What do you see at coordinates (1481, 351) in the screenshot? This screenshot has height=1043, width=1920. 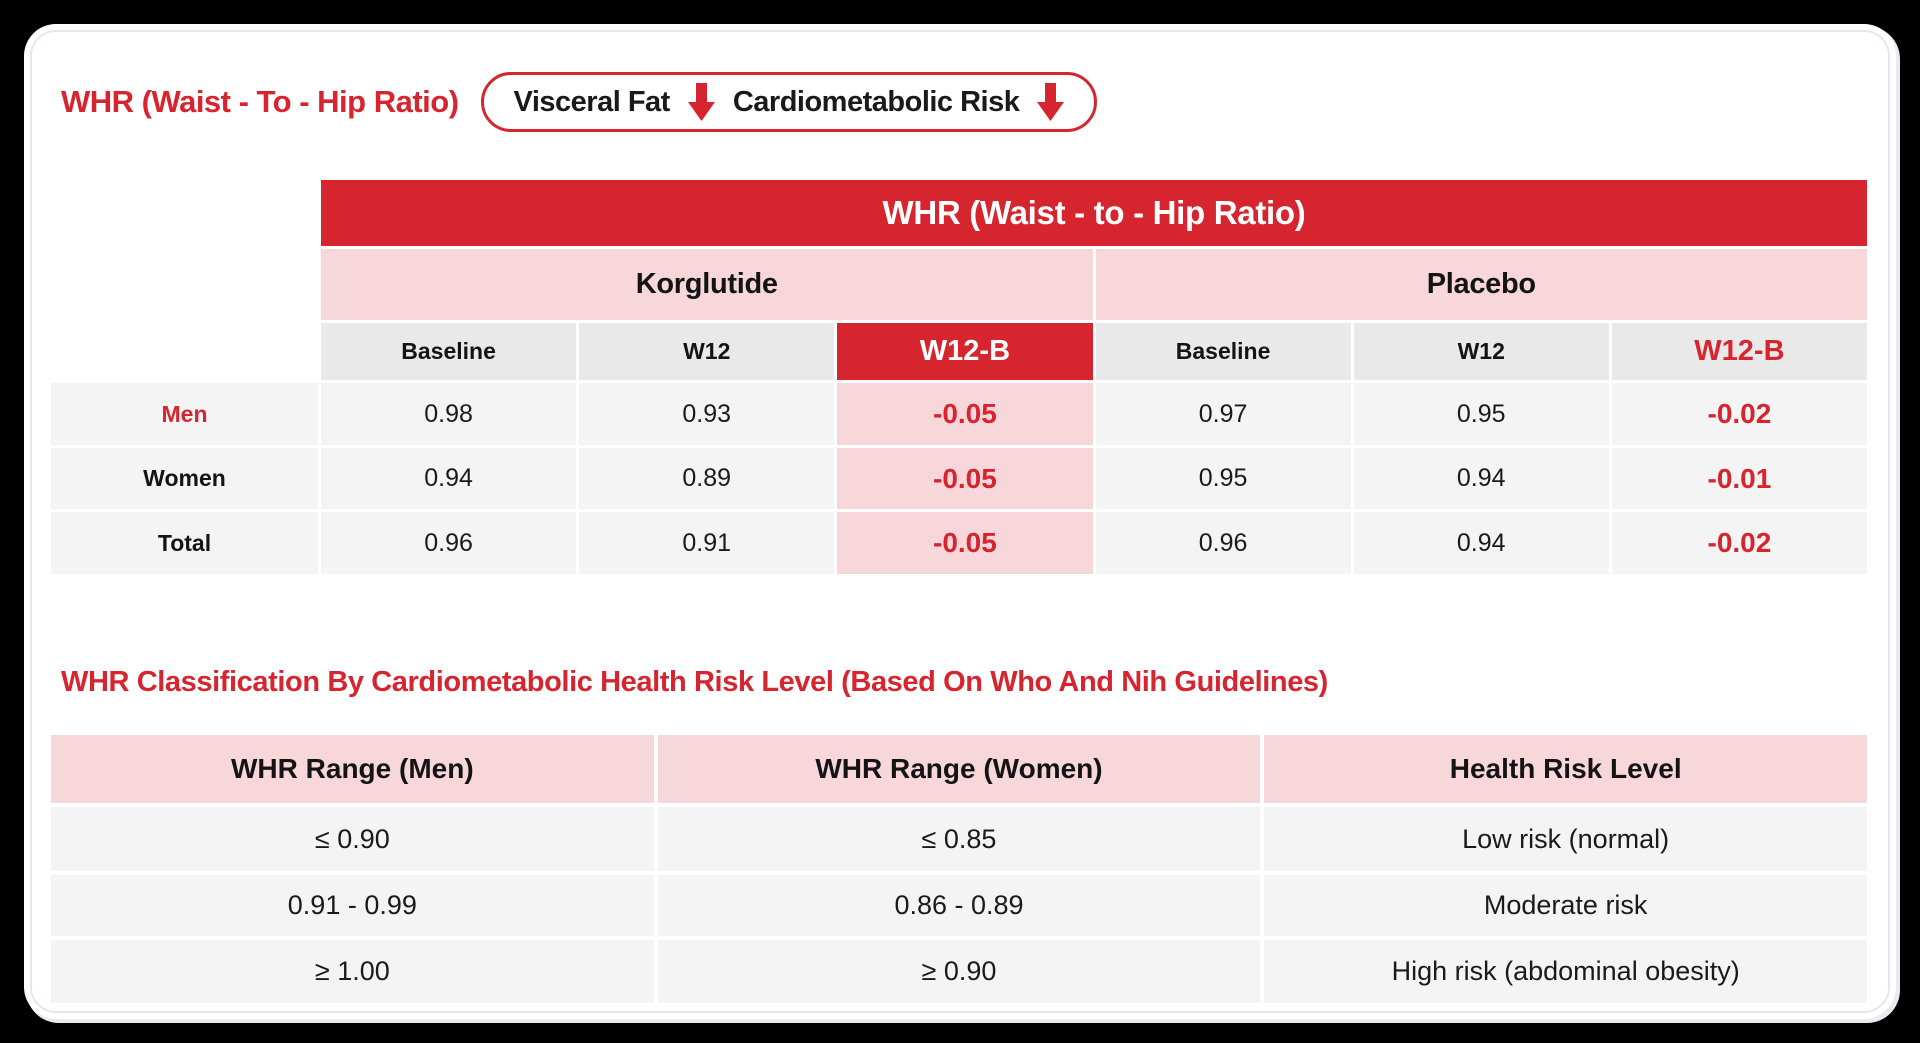 I see `col-header-placebo-w12: W12` at bounding box center [1481, 351].